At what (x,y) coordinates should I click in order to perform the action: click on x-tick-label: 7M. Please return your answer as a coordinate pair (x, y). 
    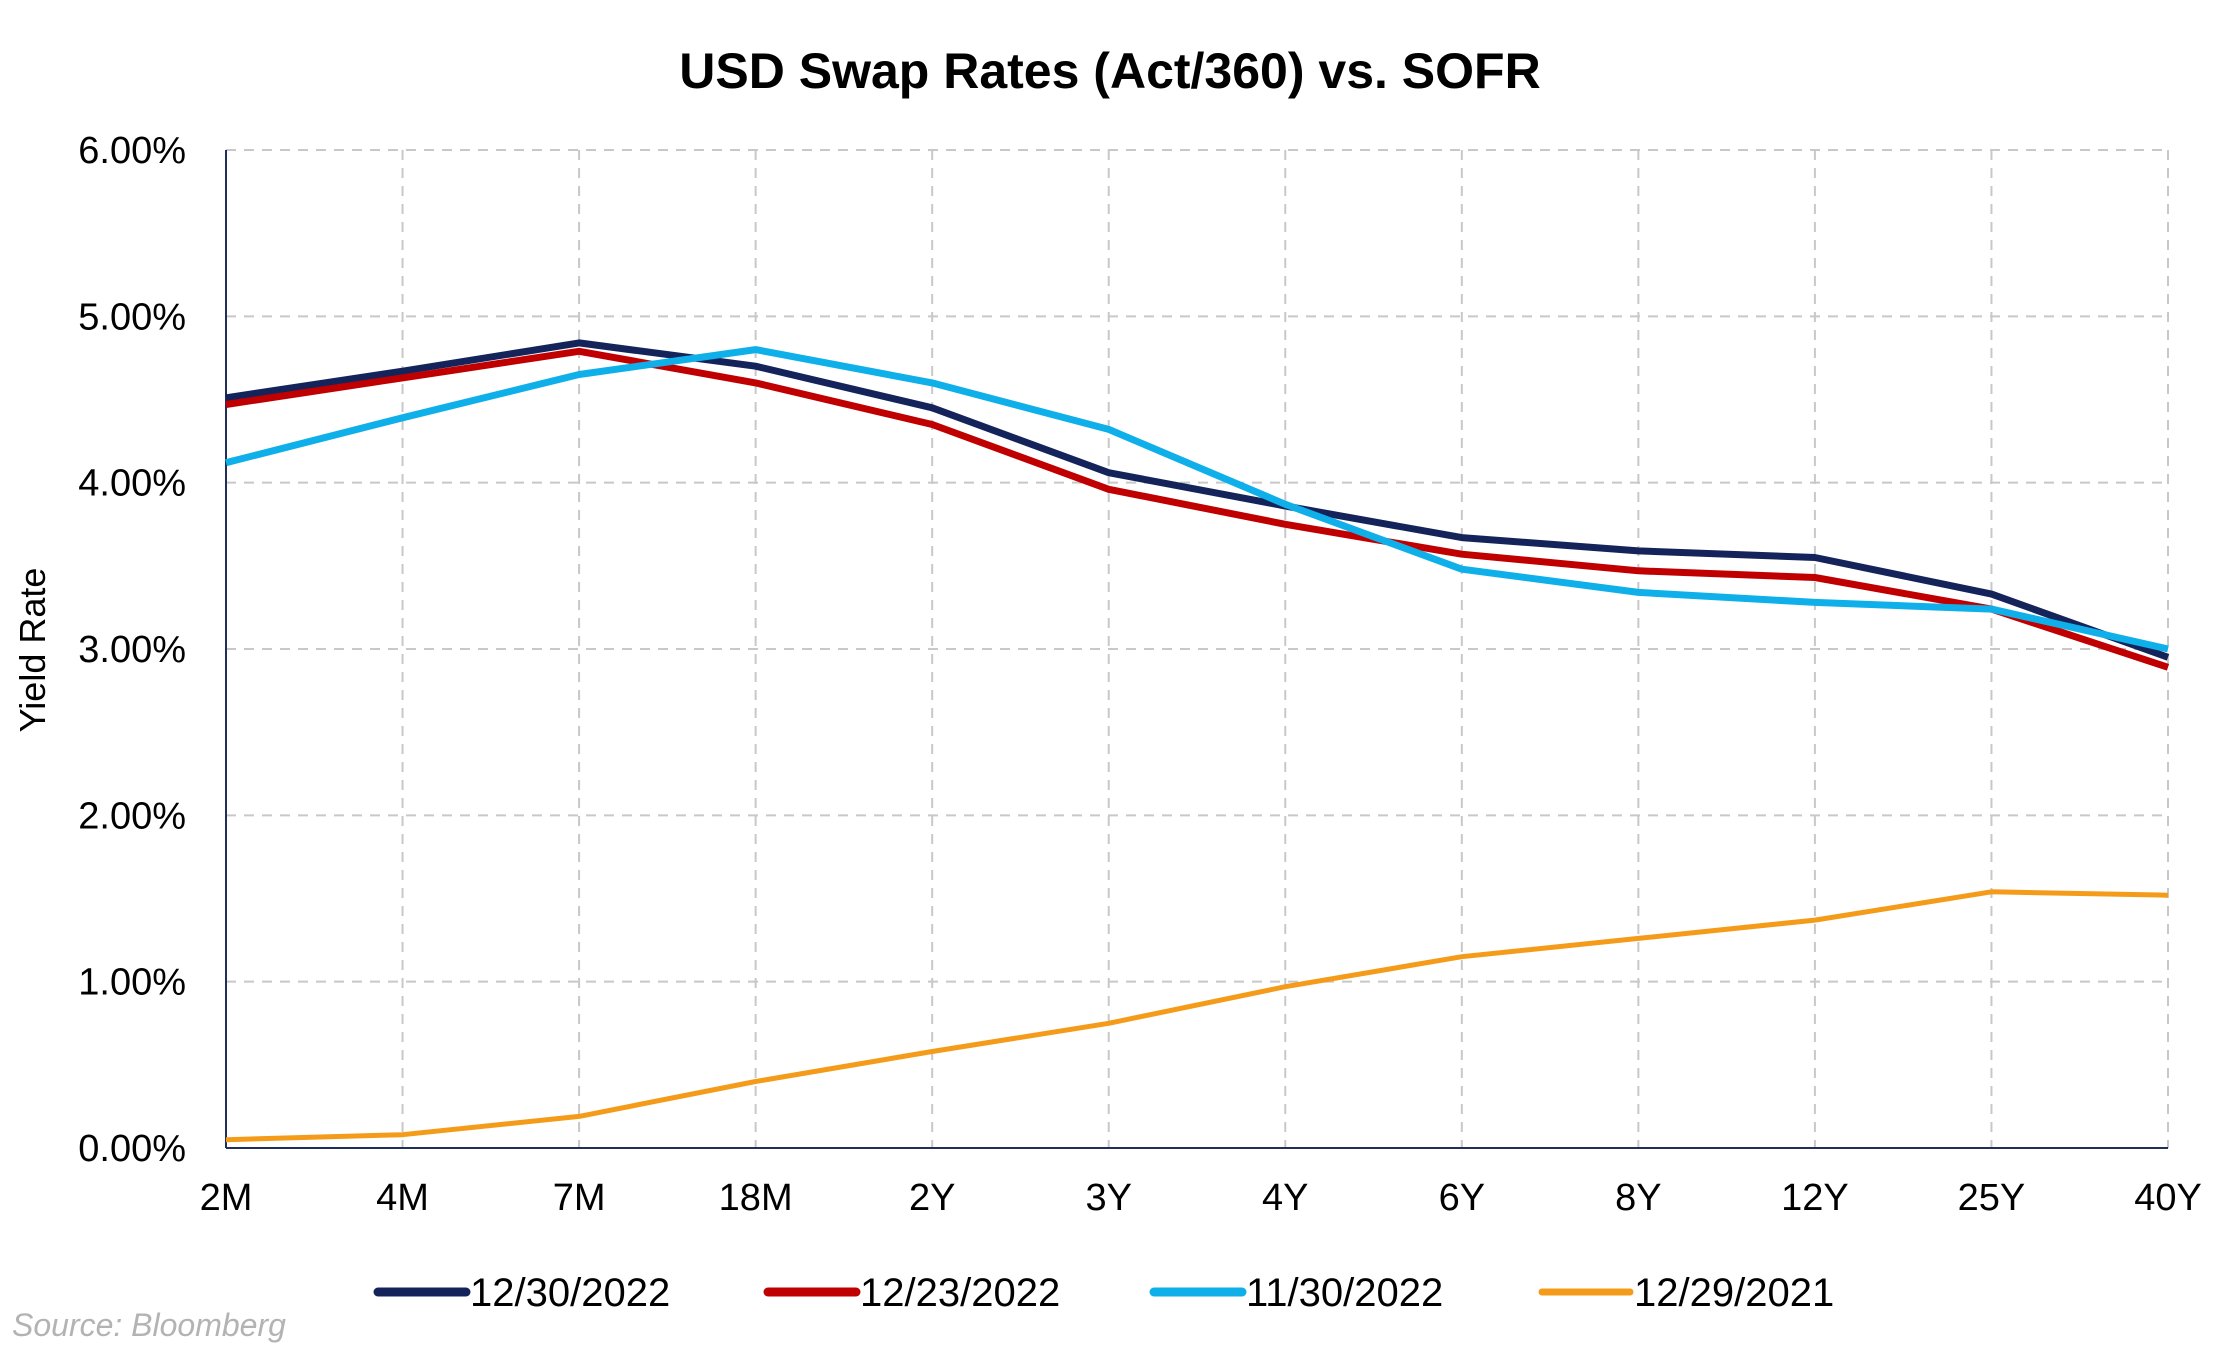
    Looking at the image, I should click on (579, 1198).